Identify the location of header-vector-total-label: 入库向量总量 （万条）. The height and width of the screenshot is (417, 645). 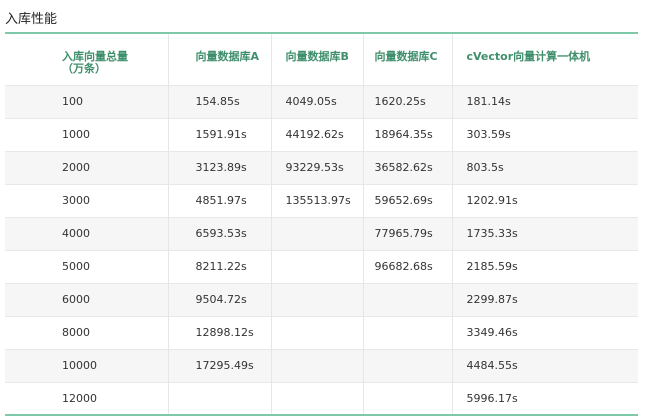
(95, 62).